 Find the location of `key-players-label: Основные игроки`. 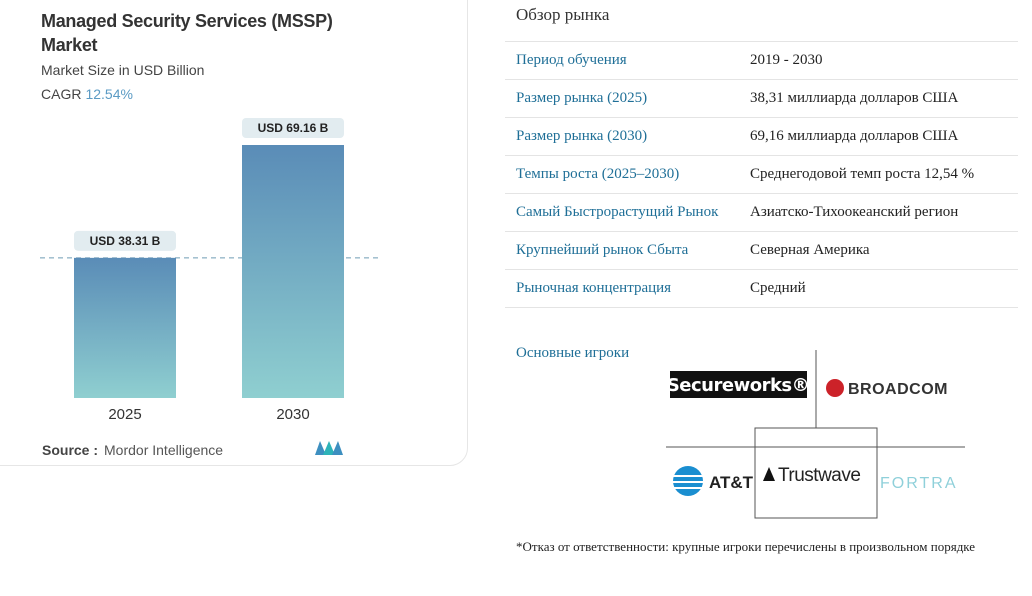

key-players-label: Основные игроки is located at coordinates (573, 353).